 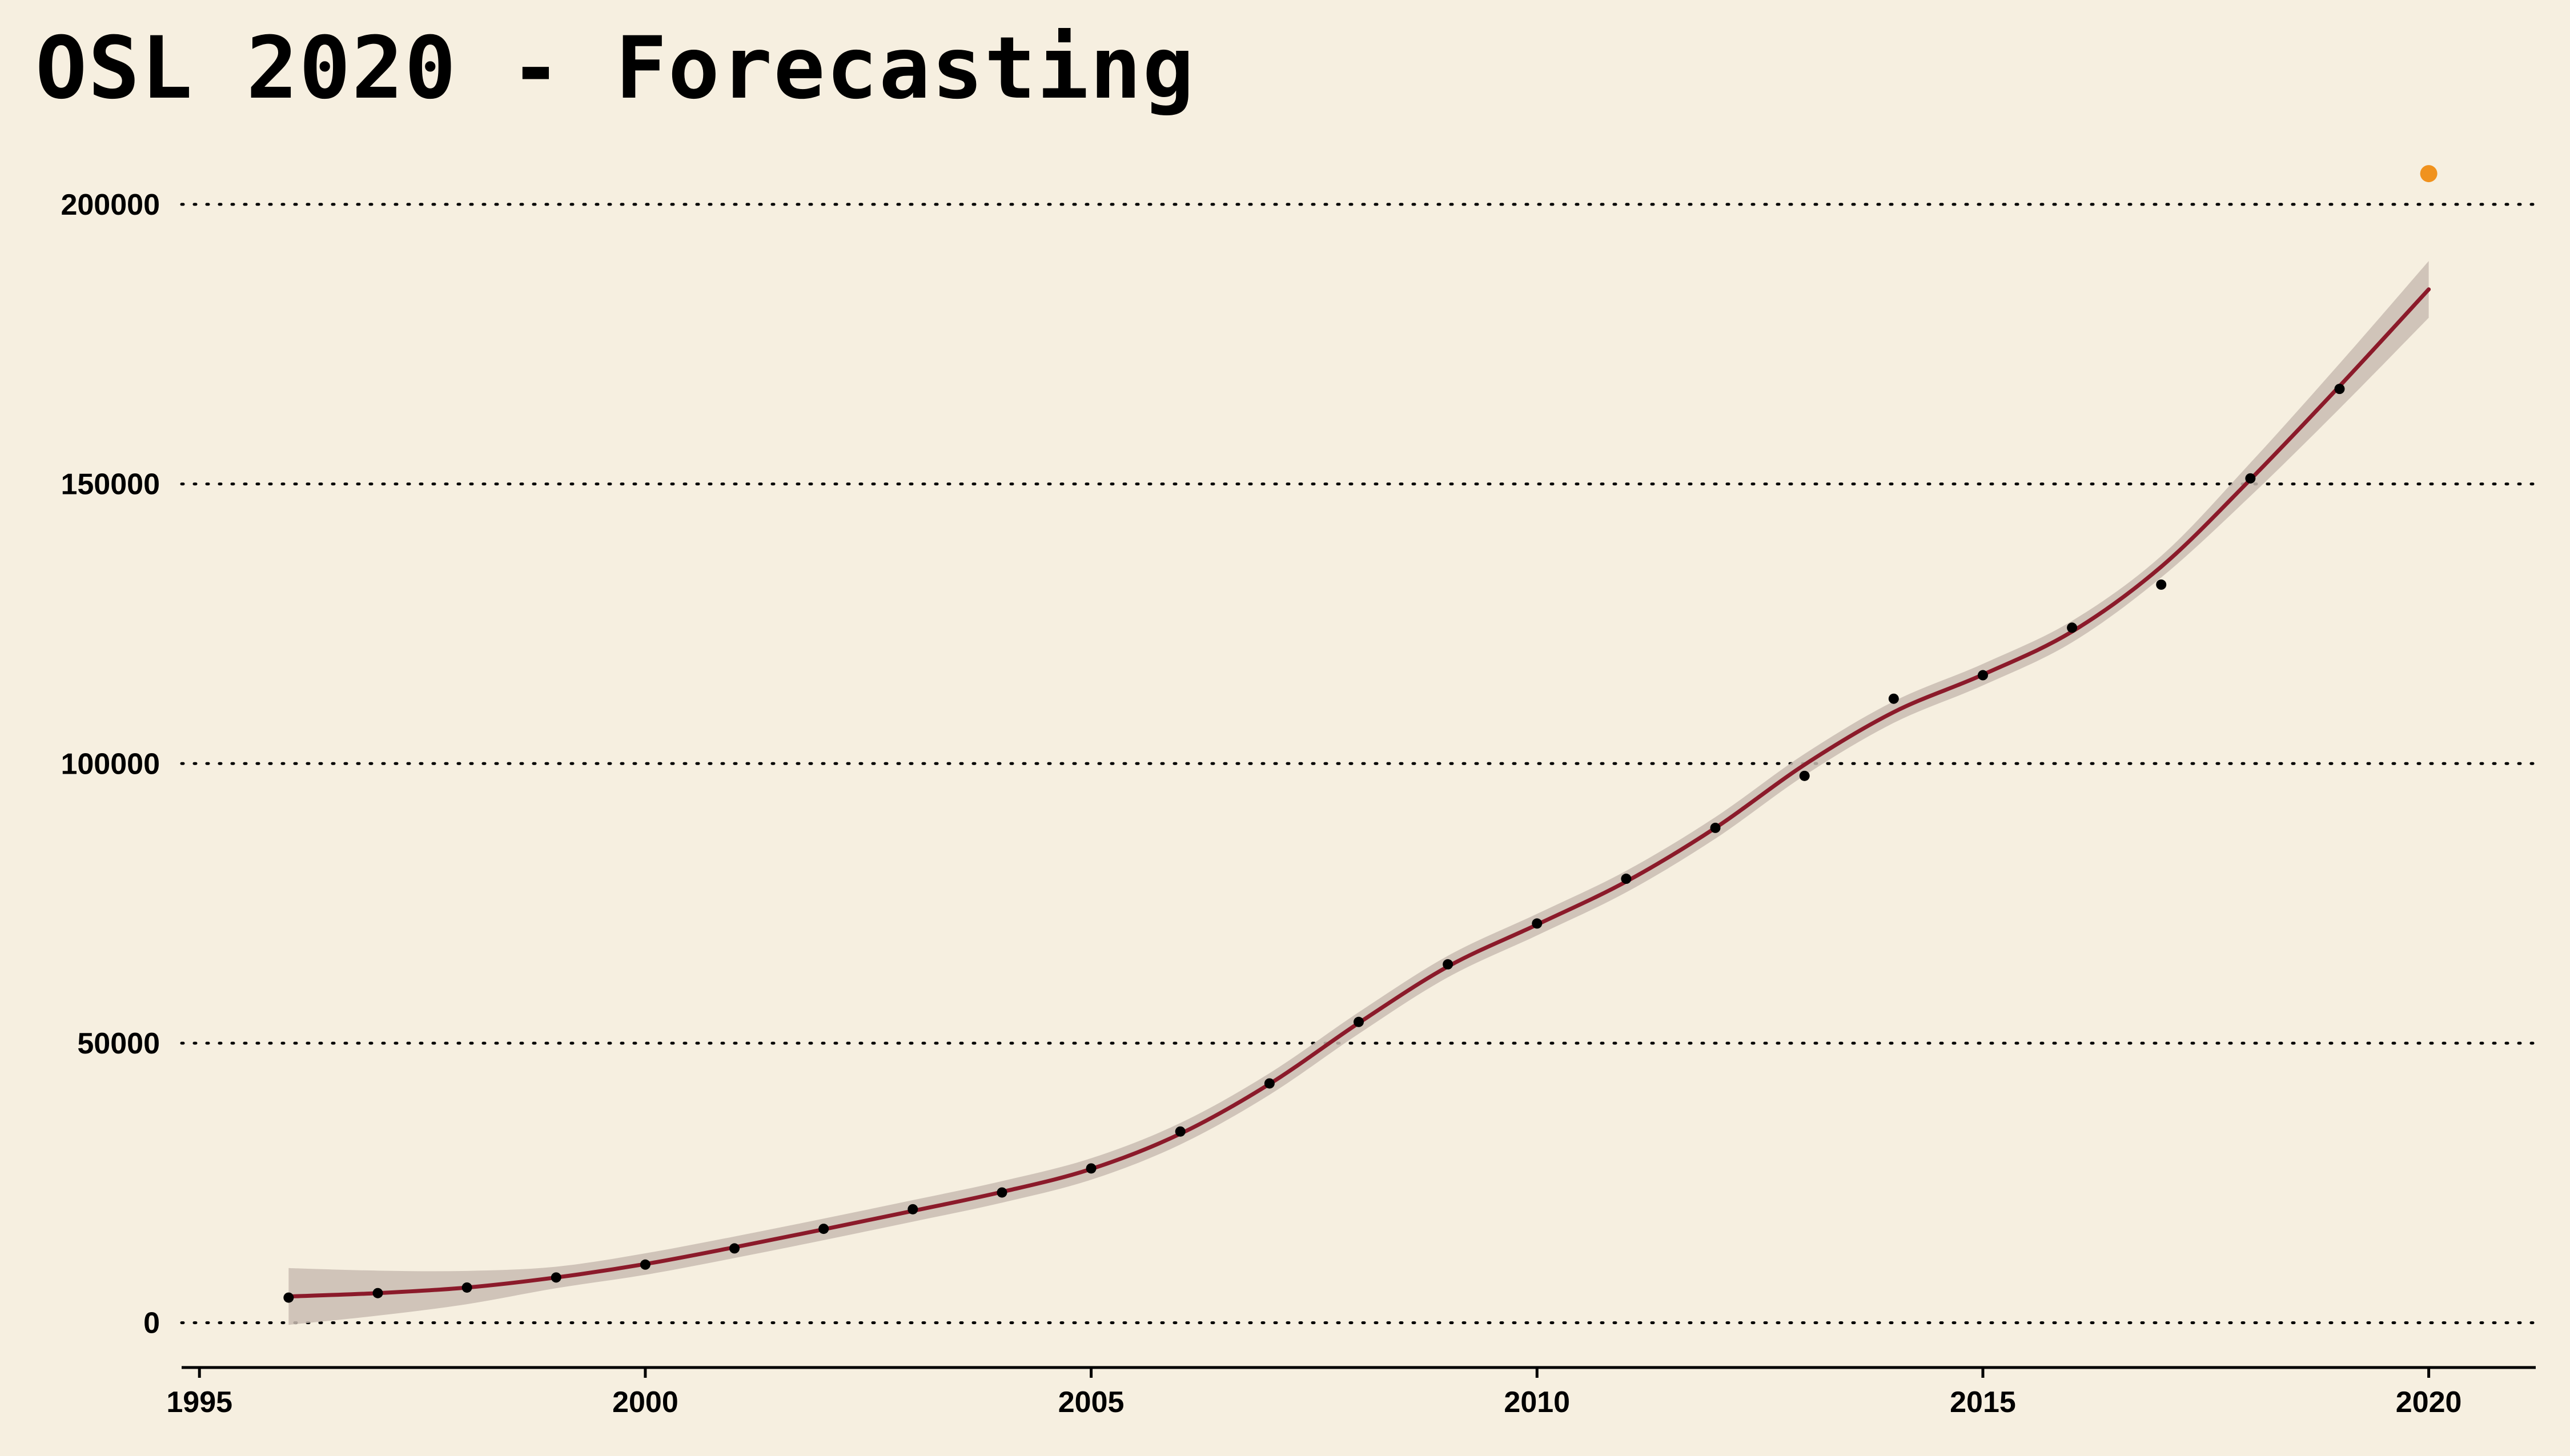 I want to click on y-tick-label: 150000, so click(x=111, y=484).